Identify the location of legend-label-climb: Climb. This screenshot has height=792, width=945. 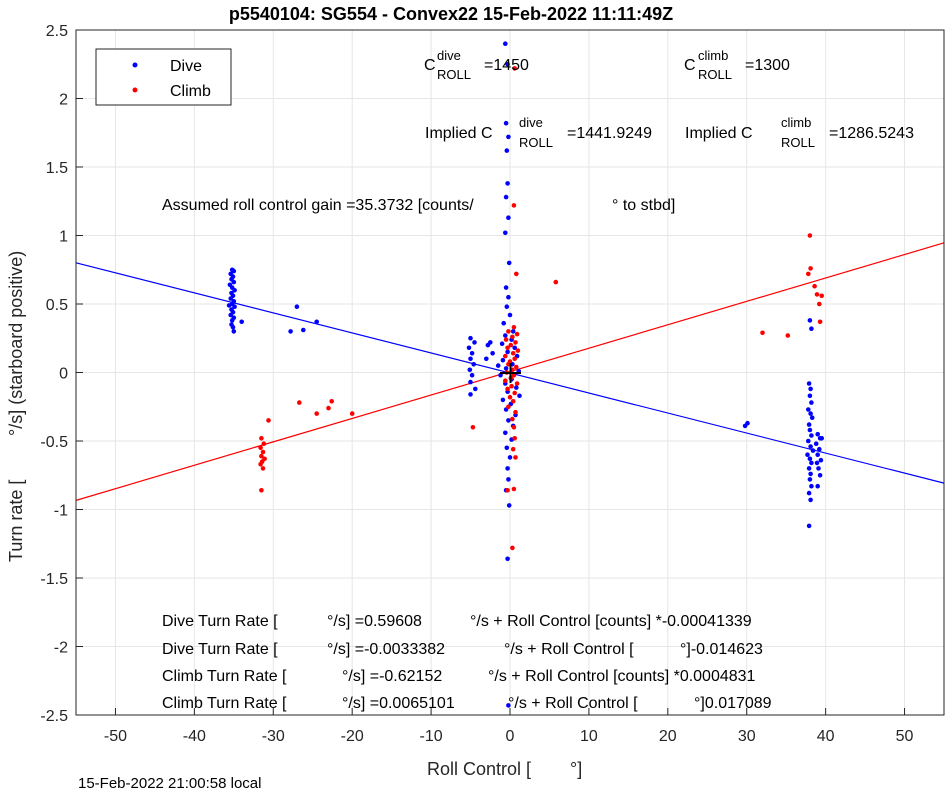
(190, 91).